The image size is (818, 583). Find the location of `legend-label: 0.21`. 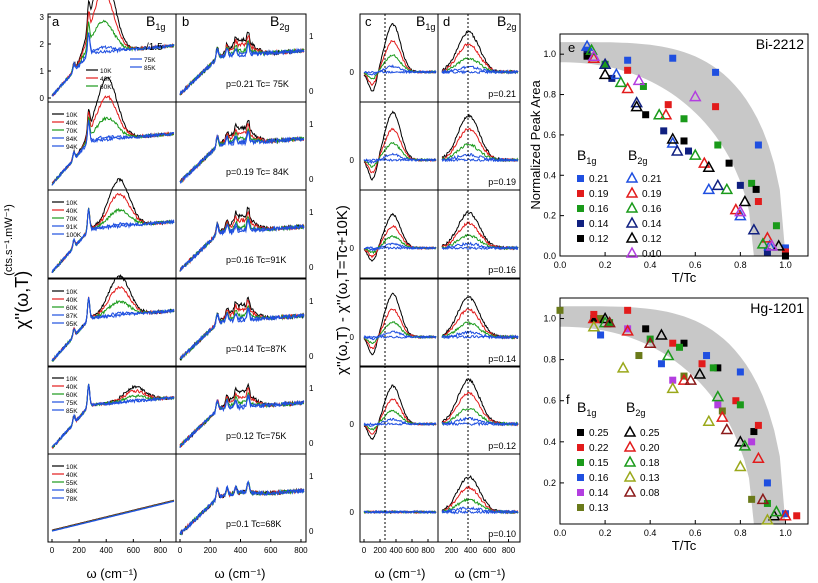

legend-label: 0.21 is located at coordinates (652, 179).